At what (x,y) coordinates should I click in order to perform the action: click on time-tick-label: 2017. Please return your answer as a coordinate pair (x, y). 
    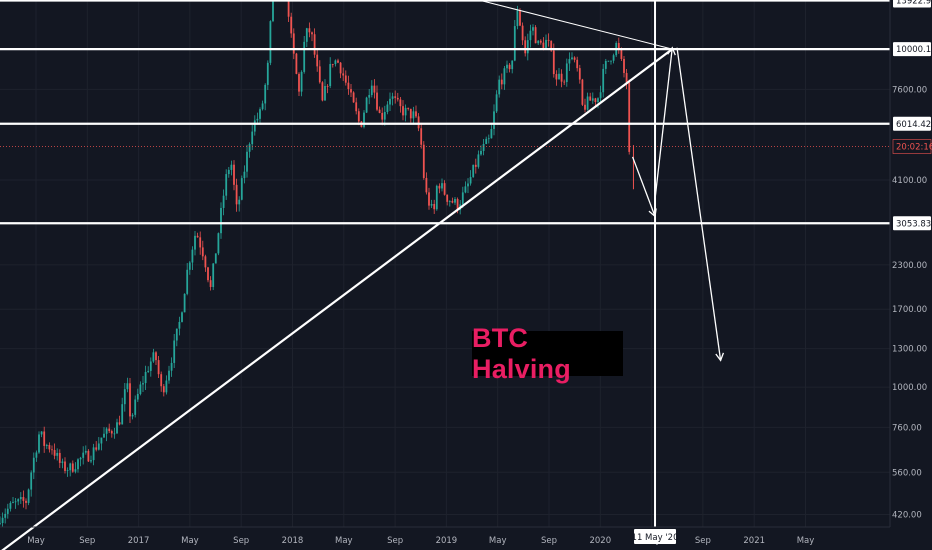
    Looking at the image, I should click on (139, 541).